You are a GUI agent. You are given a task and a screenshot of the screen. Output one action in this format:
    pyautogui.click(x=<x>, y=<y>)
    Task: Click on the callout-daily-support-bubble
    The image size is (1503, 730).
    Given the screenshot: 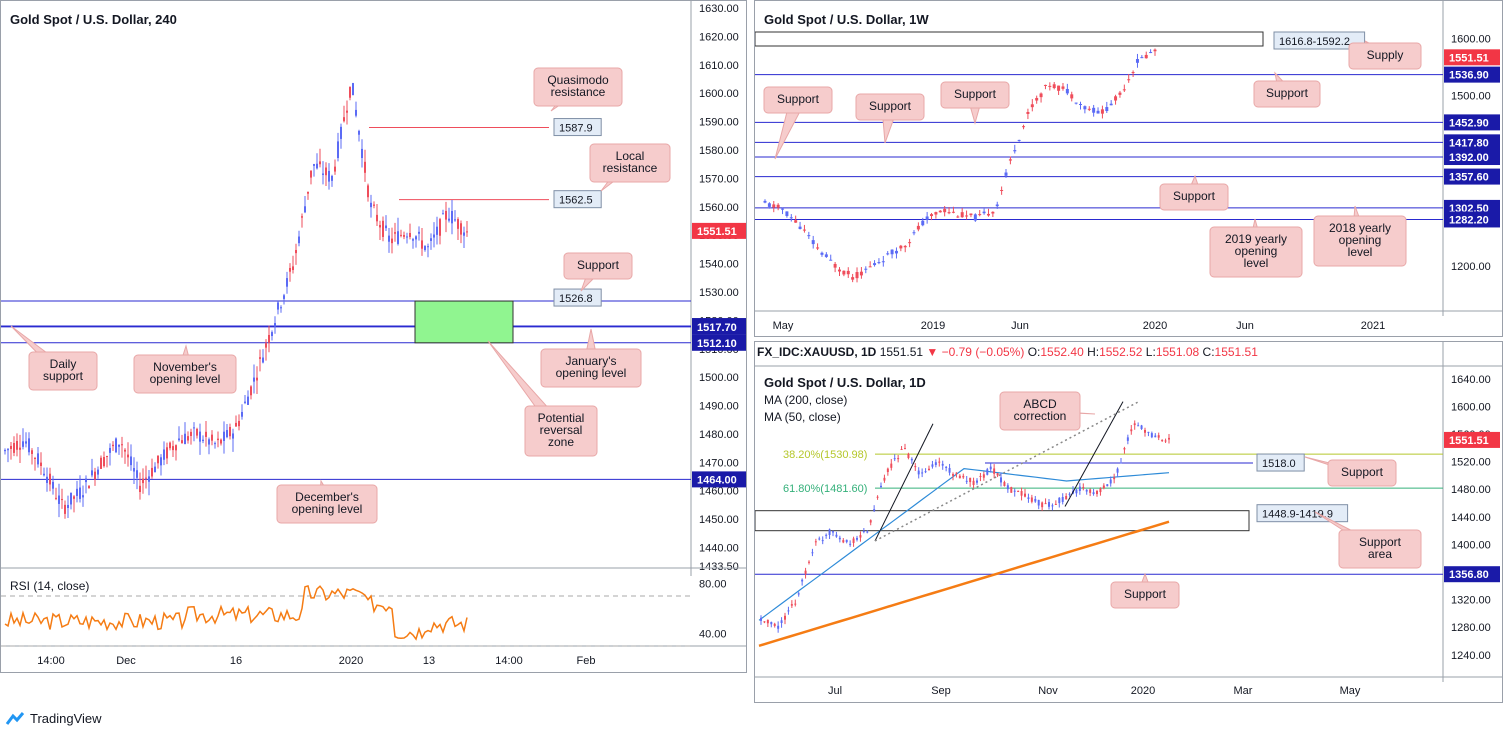 What is the action you would take?
    pyautogui.click(x=63, y=371)
    